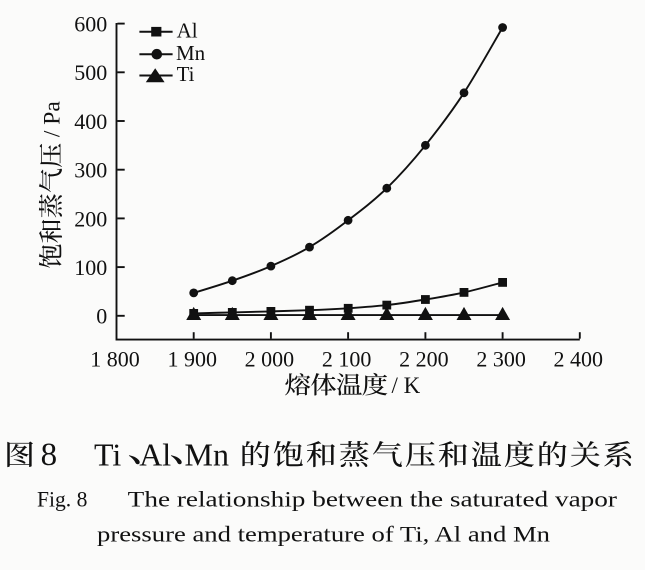  Describe the element at coordinates (406, 385) in the screenshot. I see `svg-text: / K` at that location.